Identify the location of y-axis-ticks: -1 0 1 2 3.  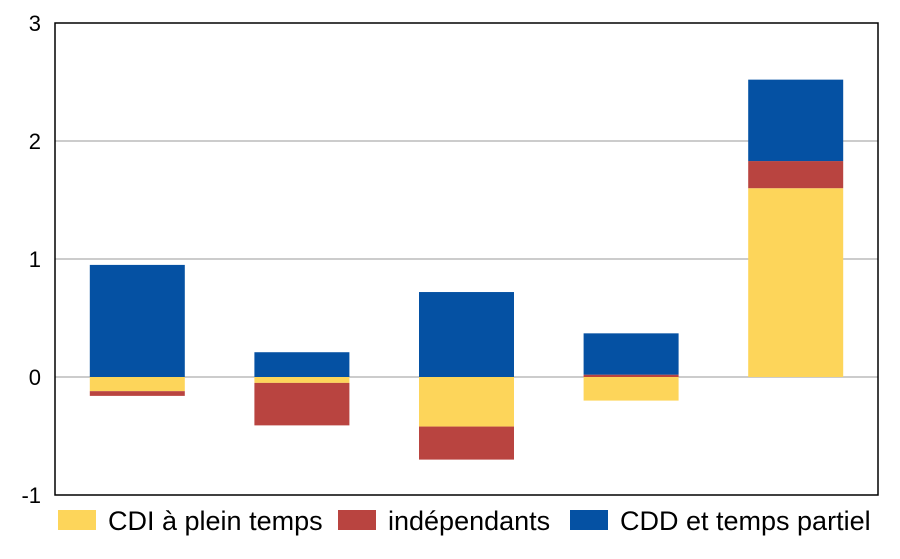
(31, 259).